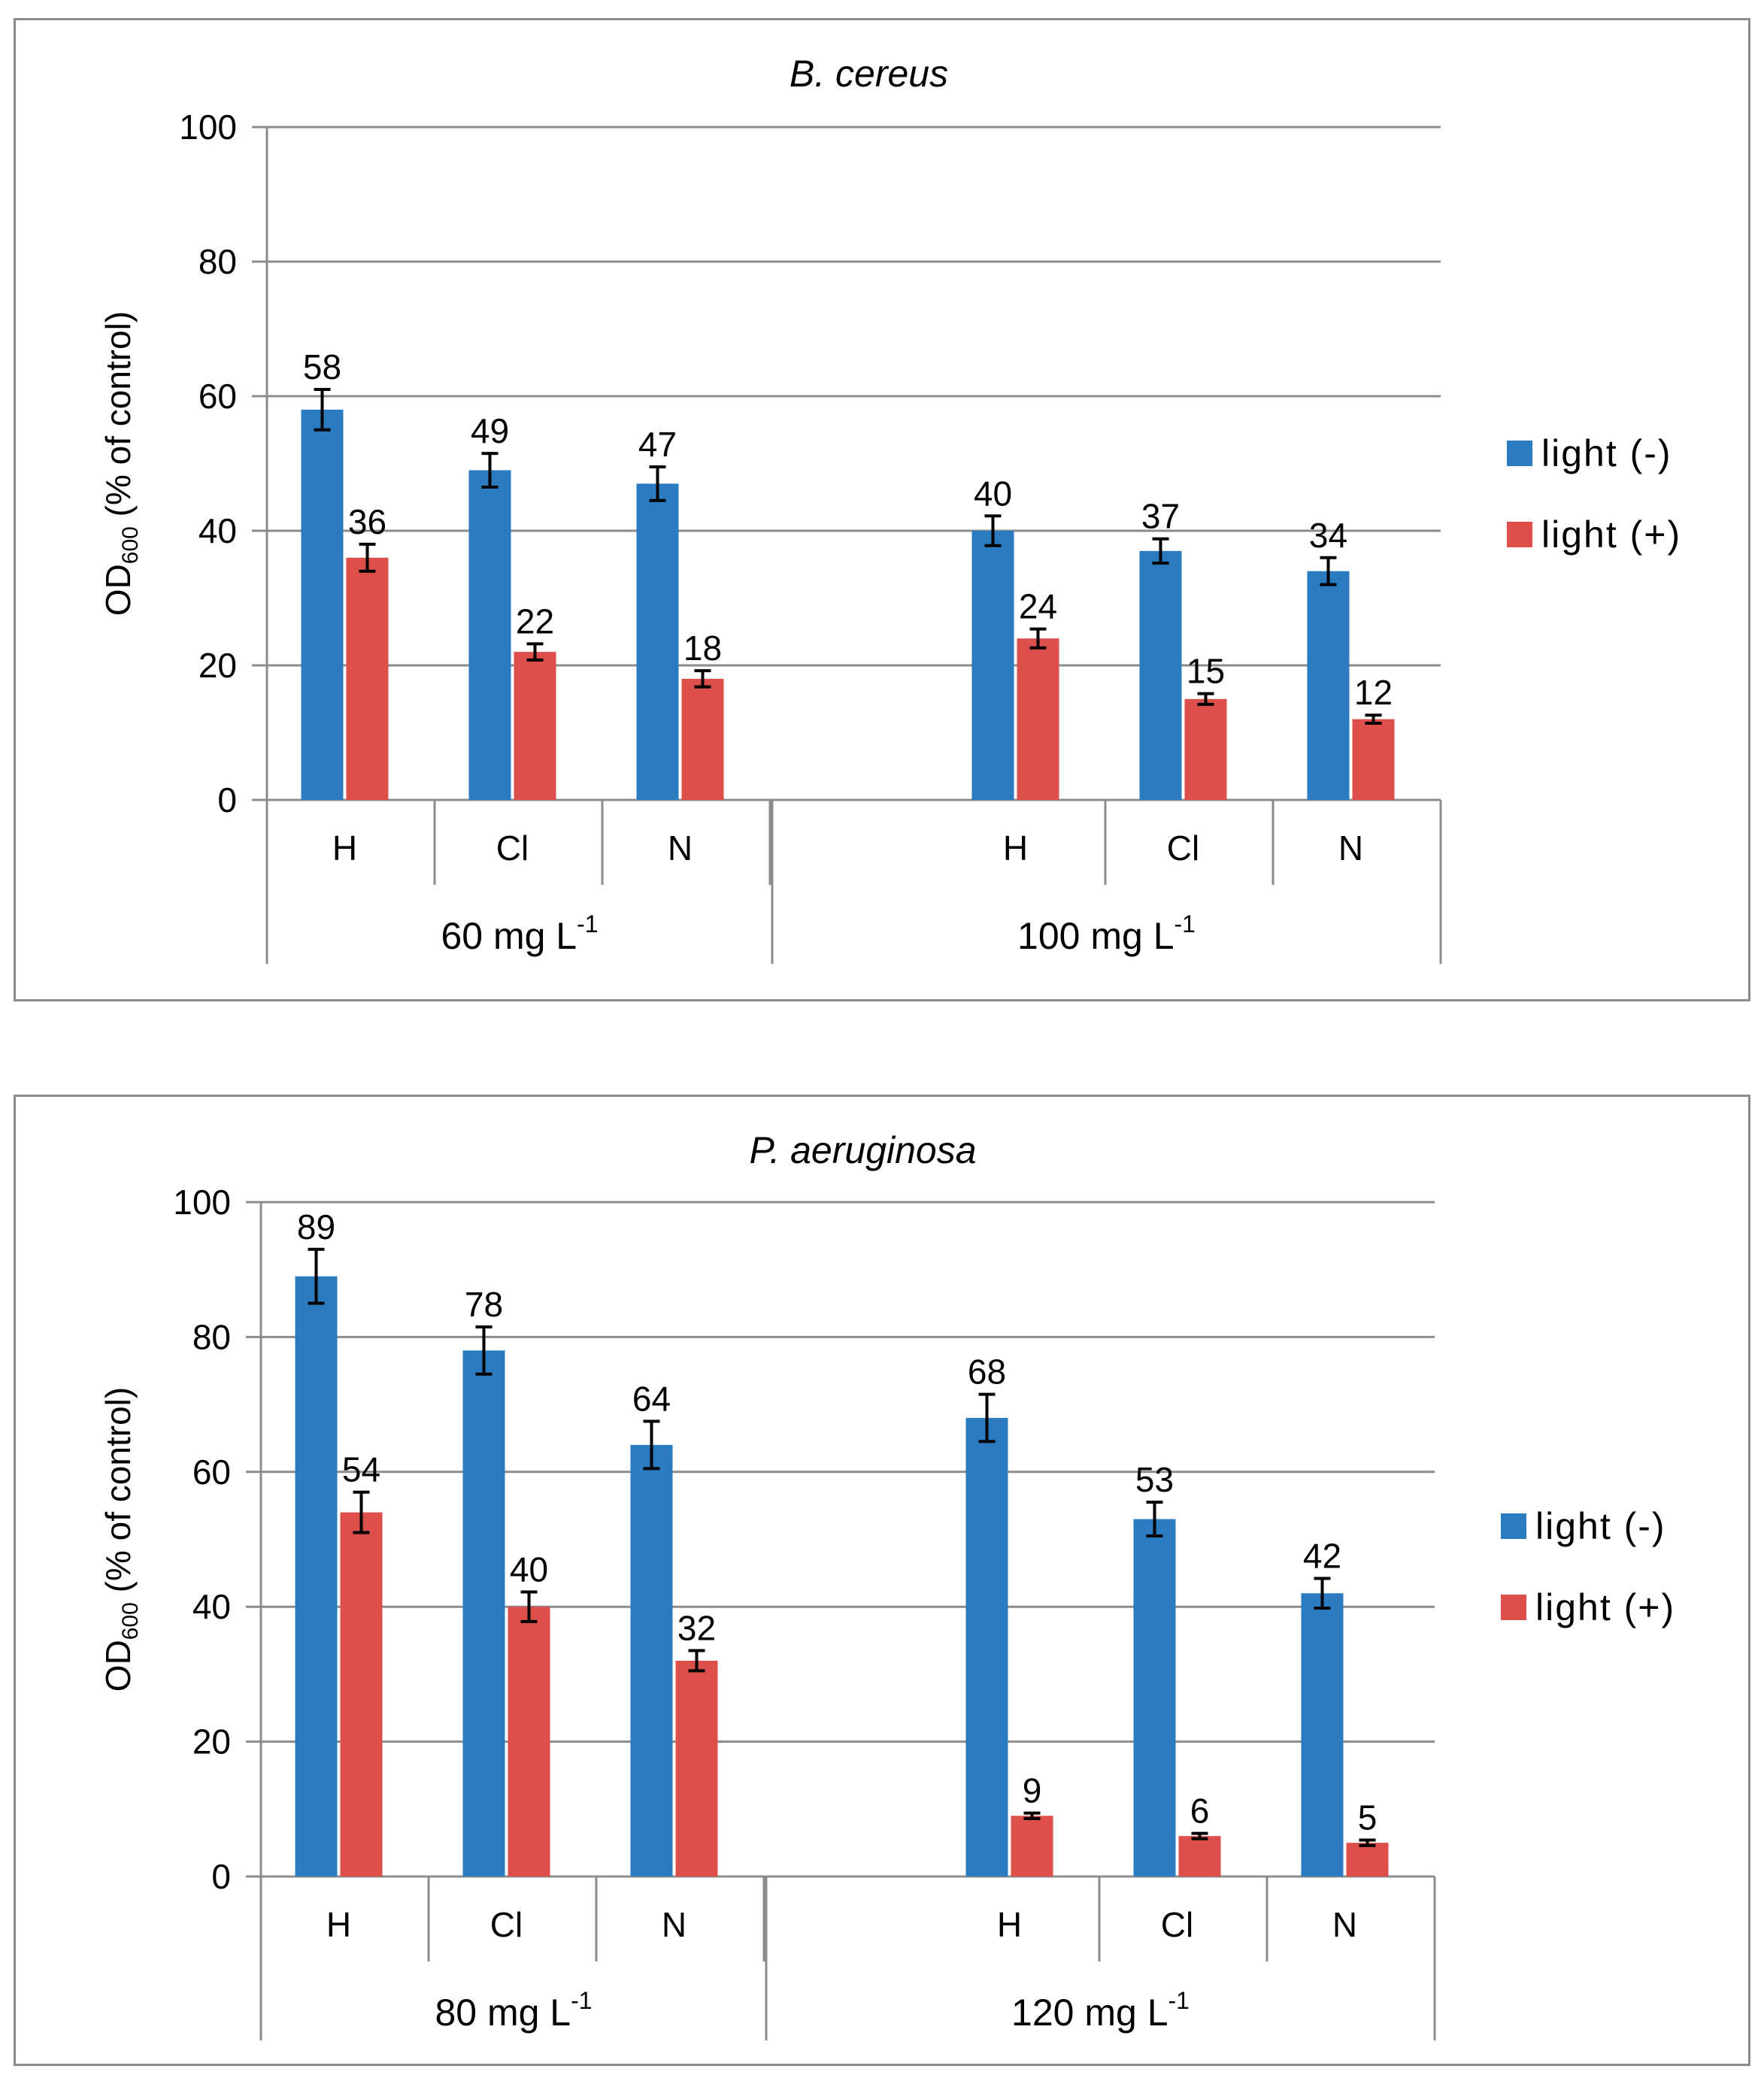 The width and height of the screenshot is (1764, 2081). What do you see at coordinates (509, 936) in the screenshot?
I see `group-label-text: 60 mg L` at bounding box center [509, 936].